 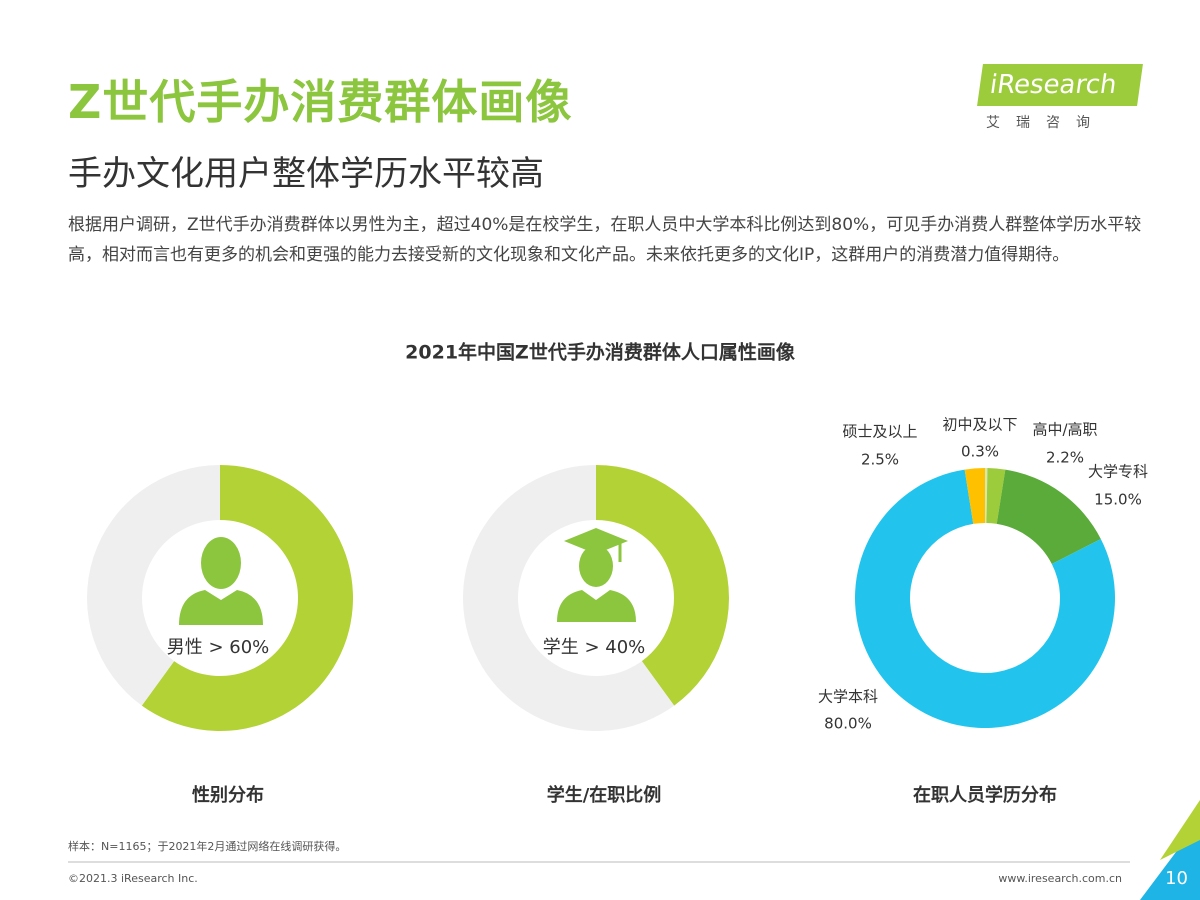 I want to click on slice-label: 初中及以下, so click(x=979, y=425).